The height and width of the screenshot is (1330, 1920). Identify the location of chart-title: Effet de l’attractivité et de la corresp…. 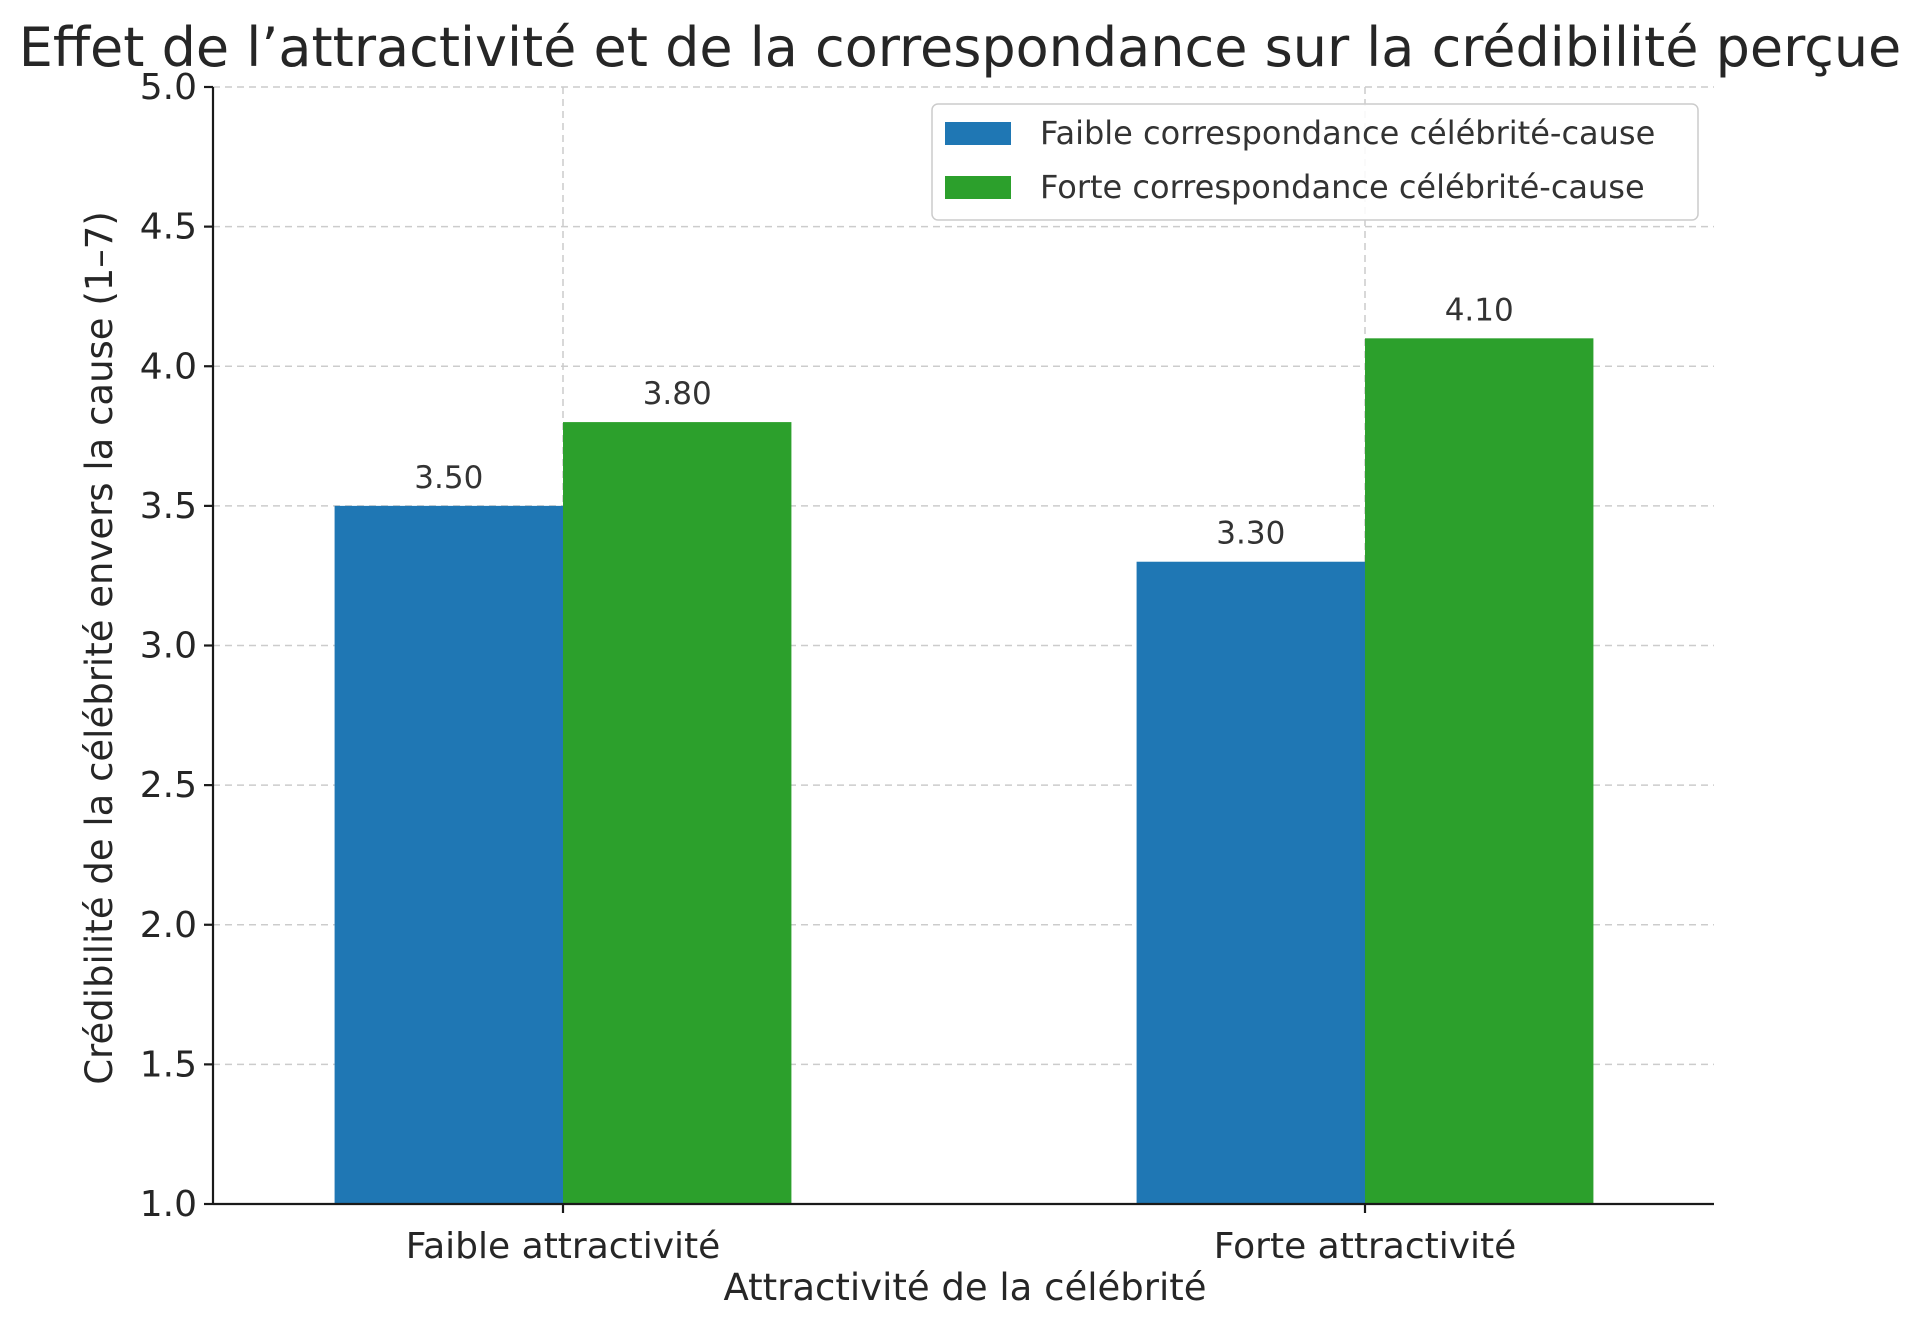
(960, 47).